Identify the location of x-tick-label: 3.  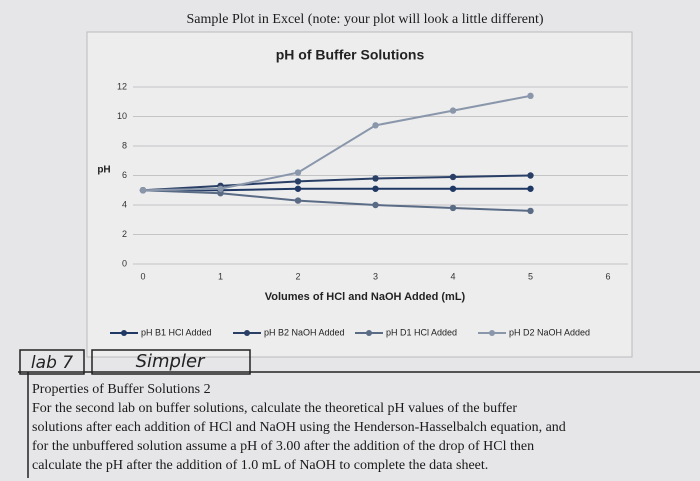
(375, 276).